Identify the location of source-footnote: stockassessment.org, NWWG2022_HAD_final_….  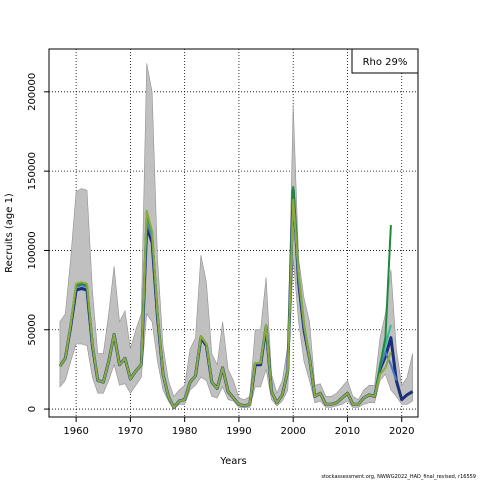
(398, 477).